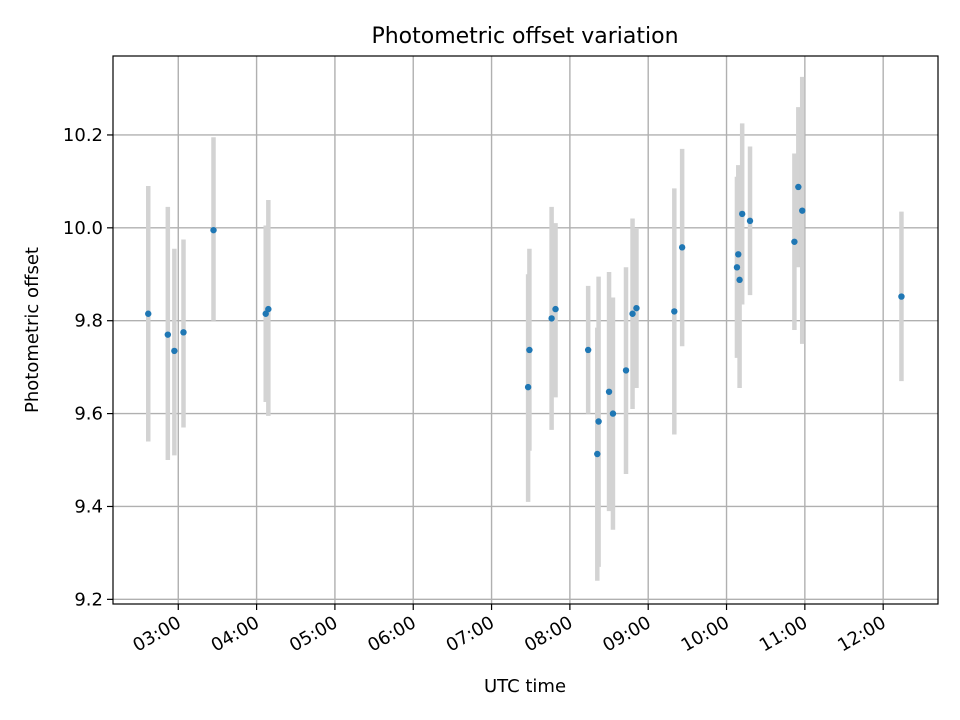 The height and width of the screenshot is (720, 960). Describe the element at coordinates (156, 634) in the screenshot. I see `x-tick-label: 03:00` at that location.